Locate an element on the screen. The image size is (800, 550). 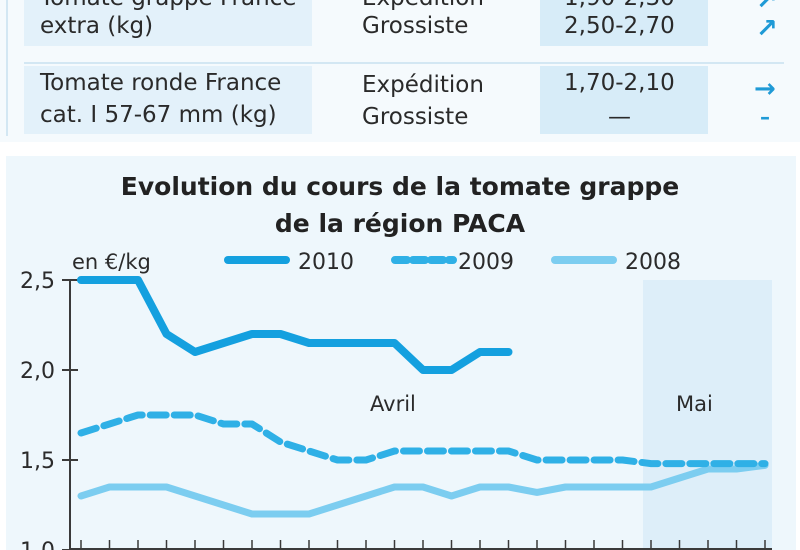
y-axis-label: en €/kg is located at coordinates (111, 262).